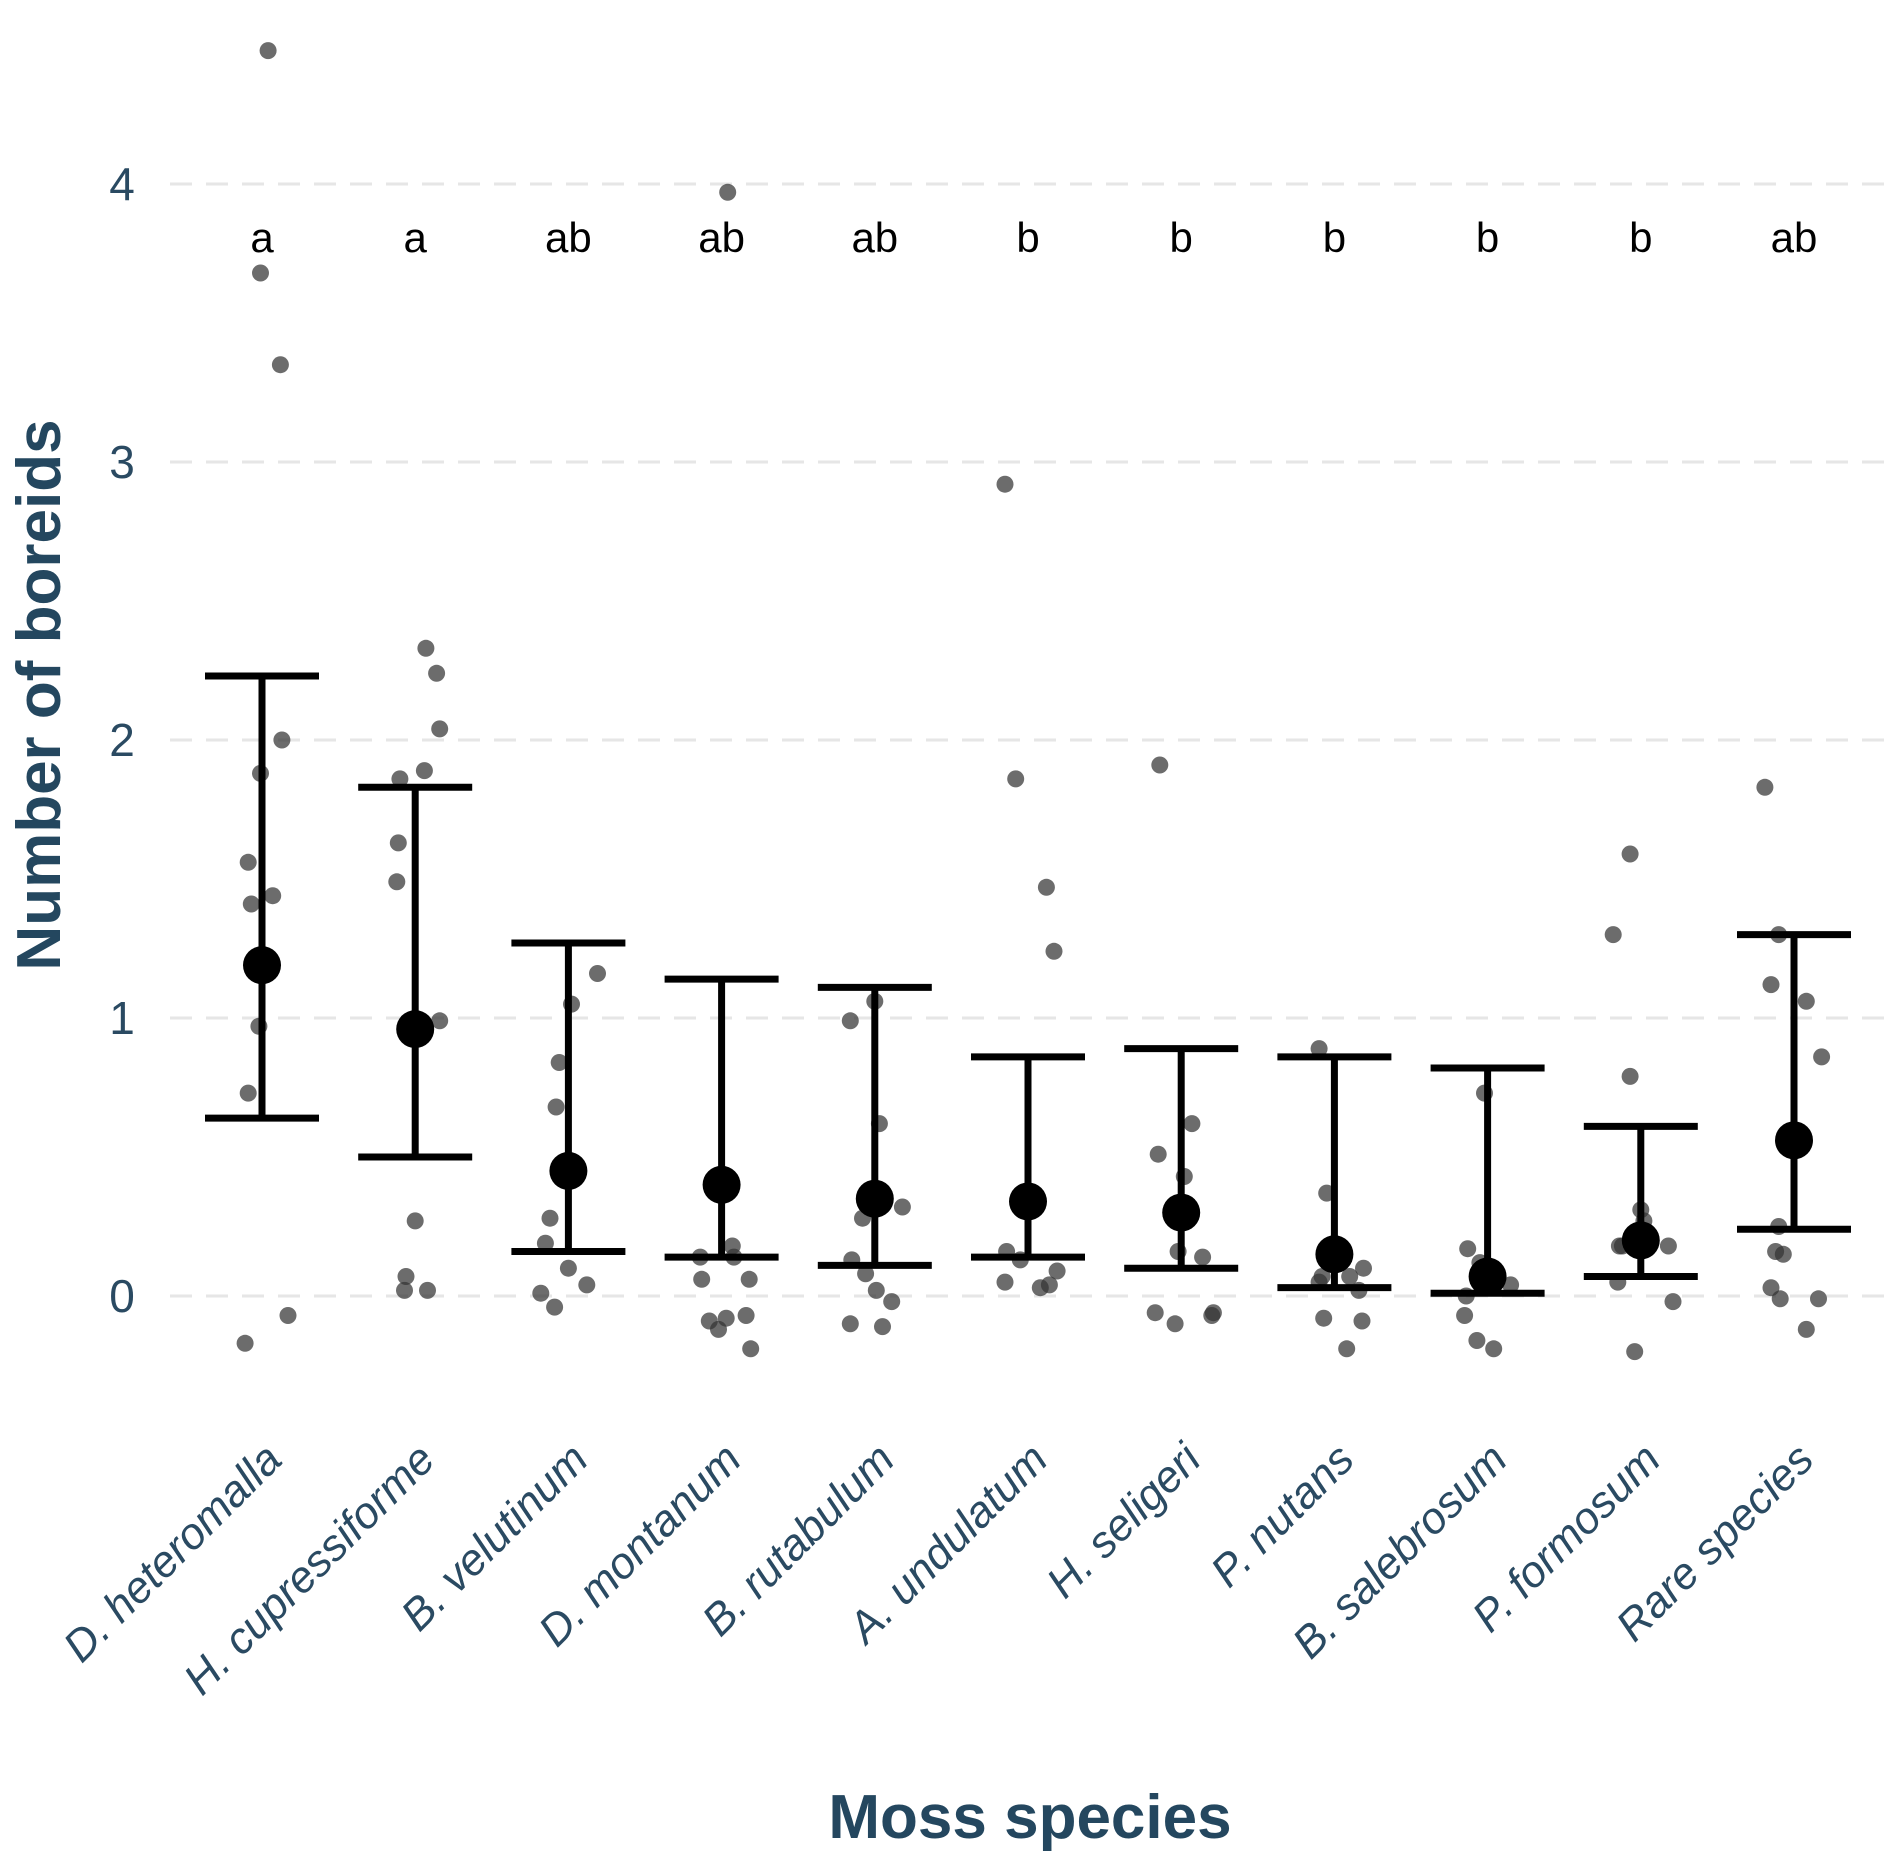 Image resolution: width=1901 pixels, height=1866 pixels. Describe the element at coordinates (1027, 237) in the screenshot. I see `significance-letter-5: b` at that location.